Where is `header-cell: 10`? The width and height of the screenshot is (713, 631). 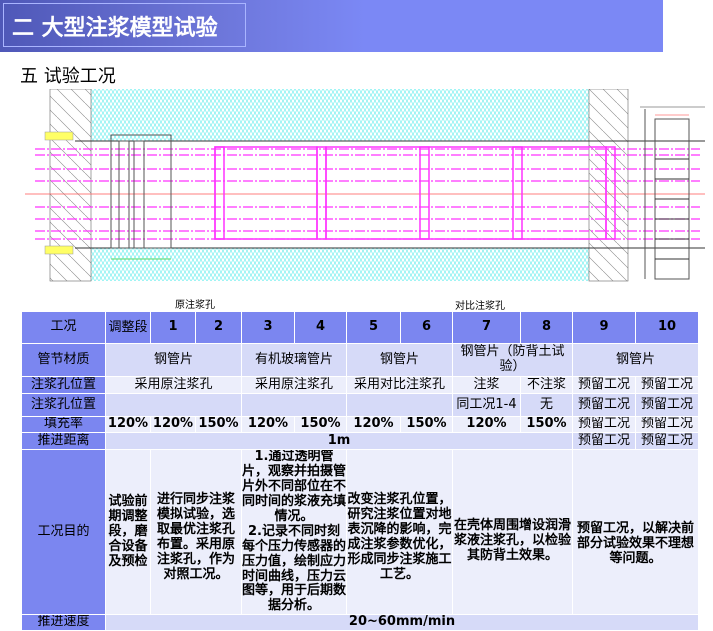 header-cell: 10 is located at coordinates (667, 327).